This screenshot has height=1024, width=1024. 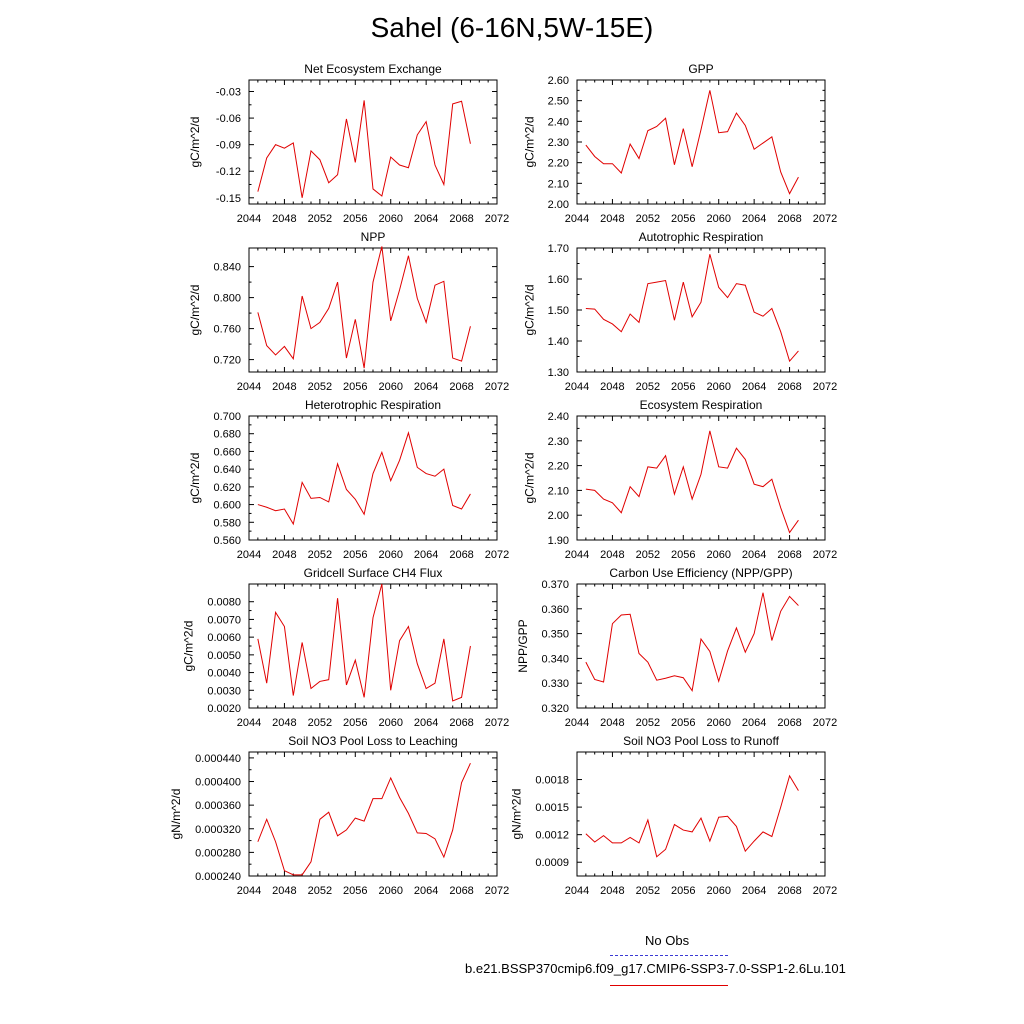 I want to click on y-tick-label: 1.30, so click(x=558, y=373).